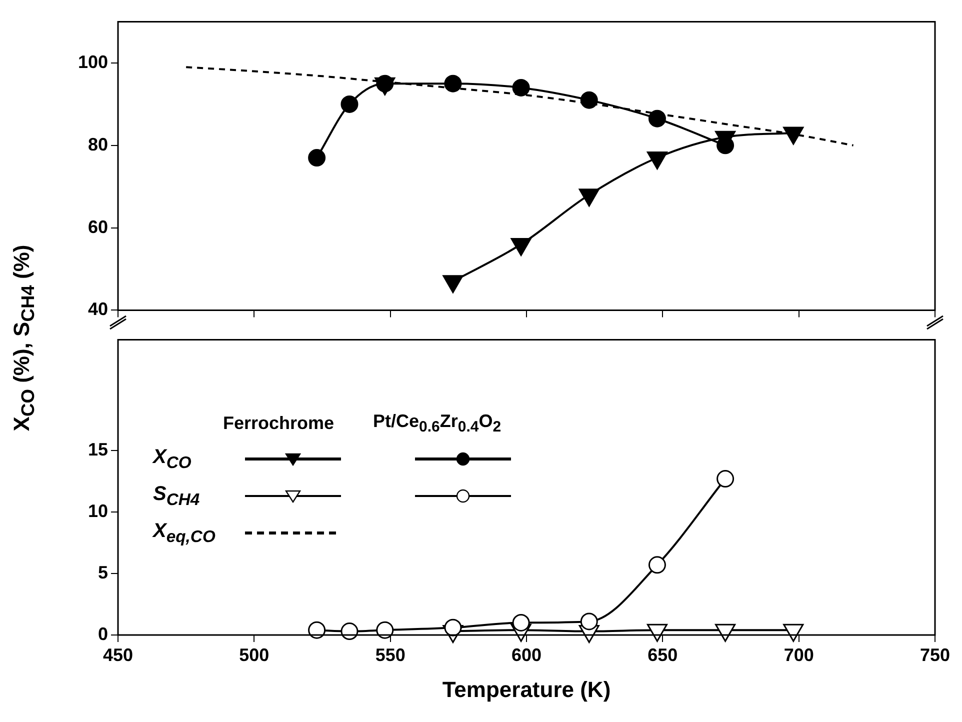  I want to click on annotation: Pt/Ce$_{0.6}$Zr$_{0.4}$O$_{2}$, so click(437, 423).